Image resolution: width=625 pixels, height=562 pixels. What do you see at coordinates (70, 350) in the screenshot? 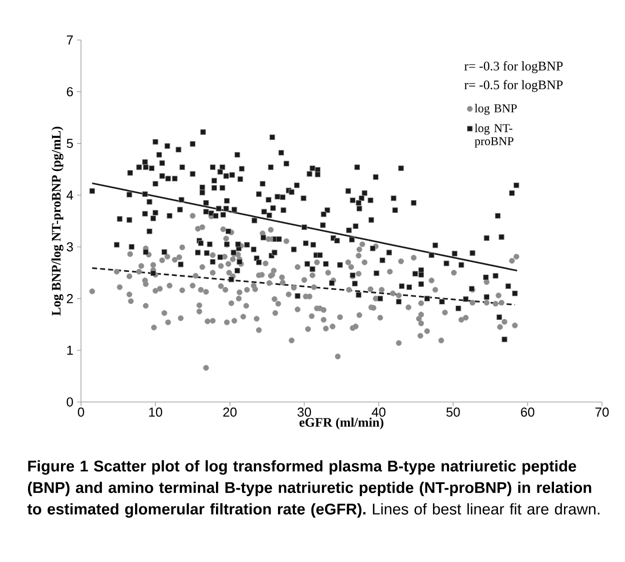
I see `y-tick-label: 1` at bounding box center [70, 350].